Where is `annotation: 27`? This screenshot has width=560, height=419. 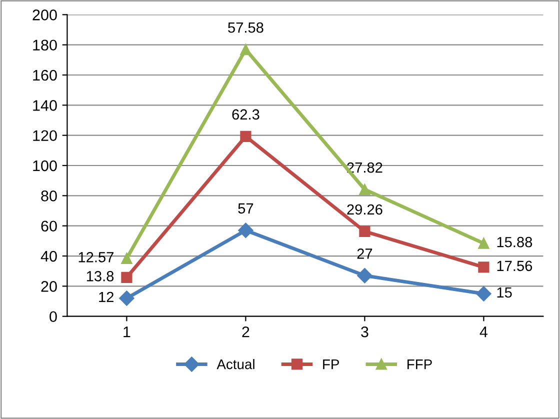
annotation: 27 is located at coordinates (364, 253).